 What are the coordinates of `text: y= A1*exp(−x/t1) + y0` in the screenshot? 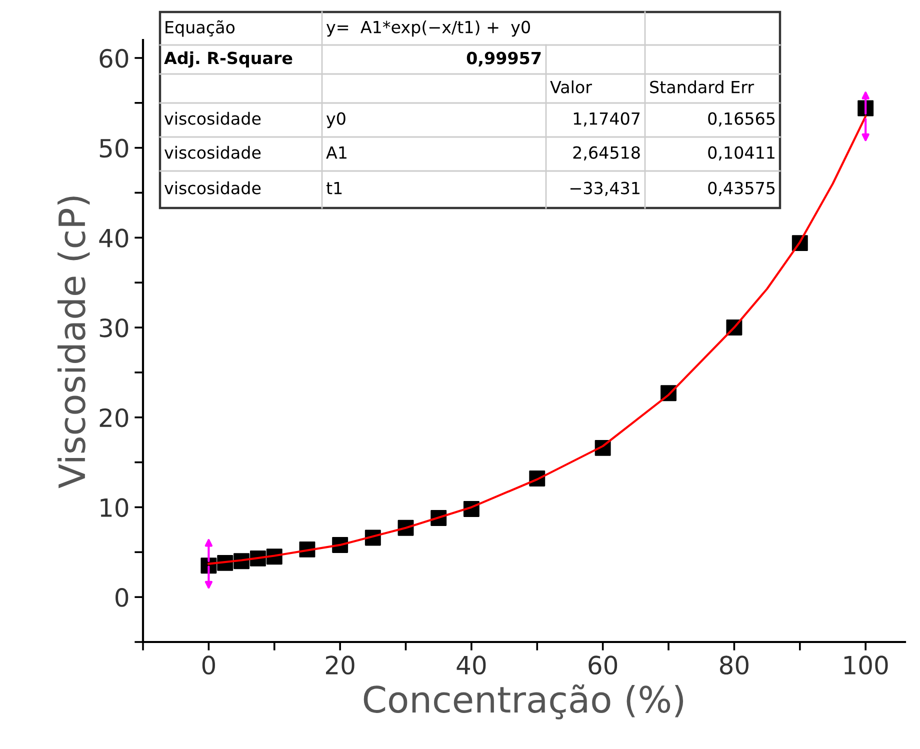 It's located at (428, 28).